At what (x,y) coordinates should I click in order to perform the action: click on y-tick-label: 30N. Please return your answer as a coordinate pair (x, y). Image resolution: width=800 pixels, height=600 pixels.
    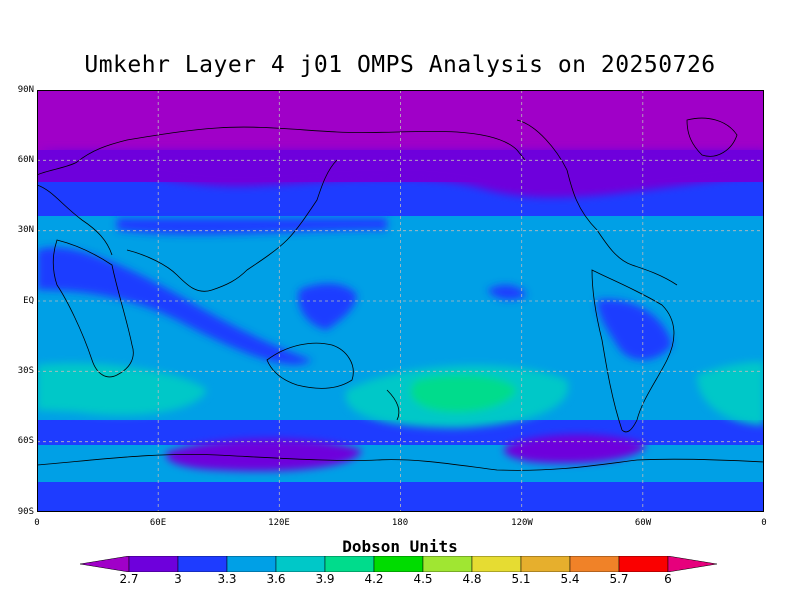
    Looking at the image, I should click on (25, 230).